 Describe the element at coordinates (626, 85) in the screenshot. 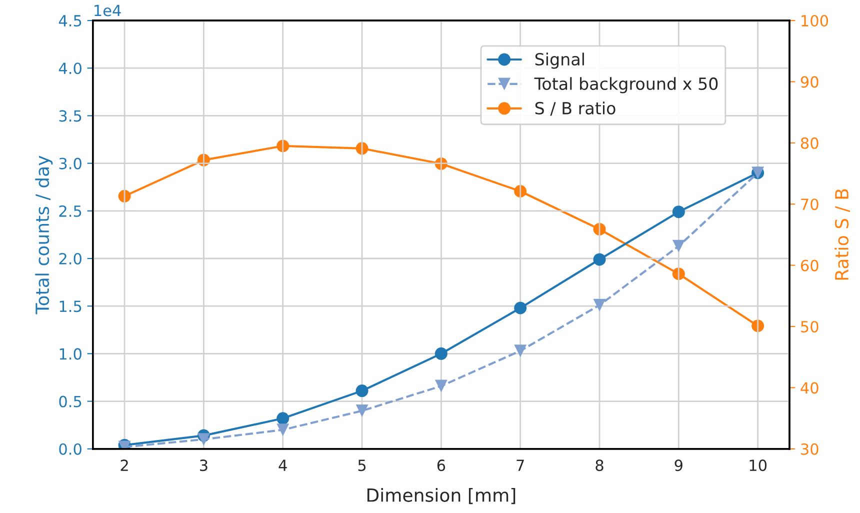

I see `legend-label: Total background x 50` at that location.